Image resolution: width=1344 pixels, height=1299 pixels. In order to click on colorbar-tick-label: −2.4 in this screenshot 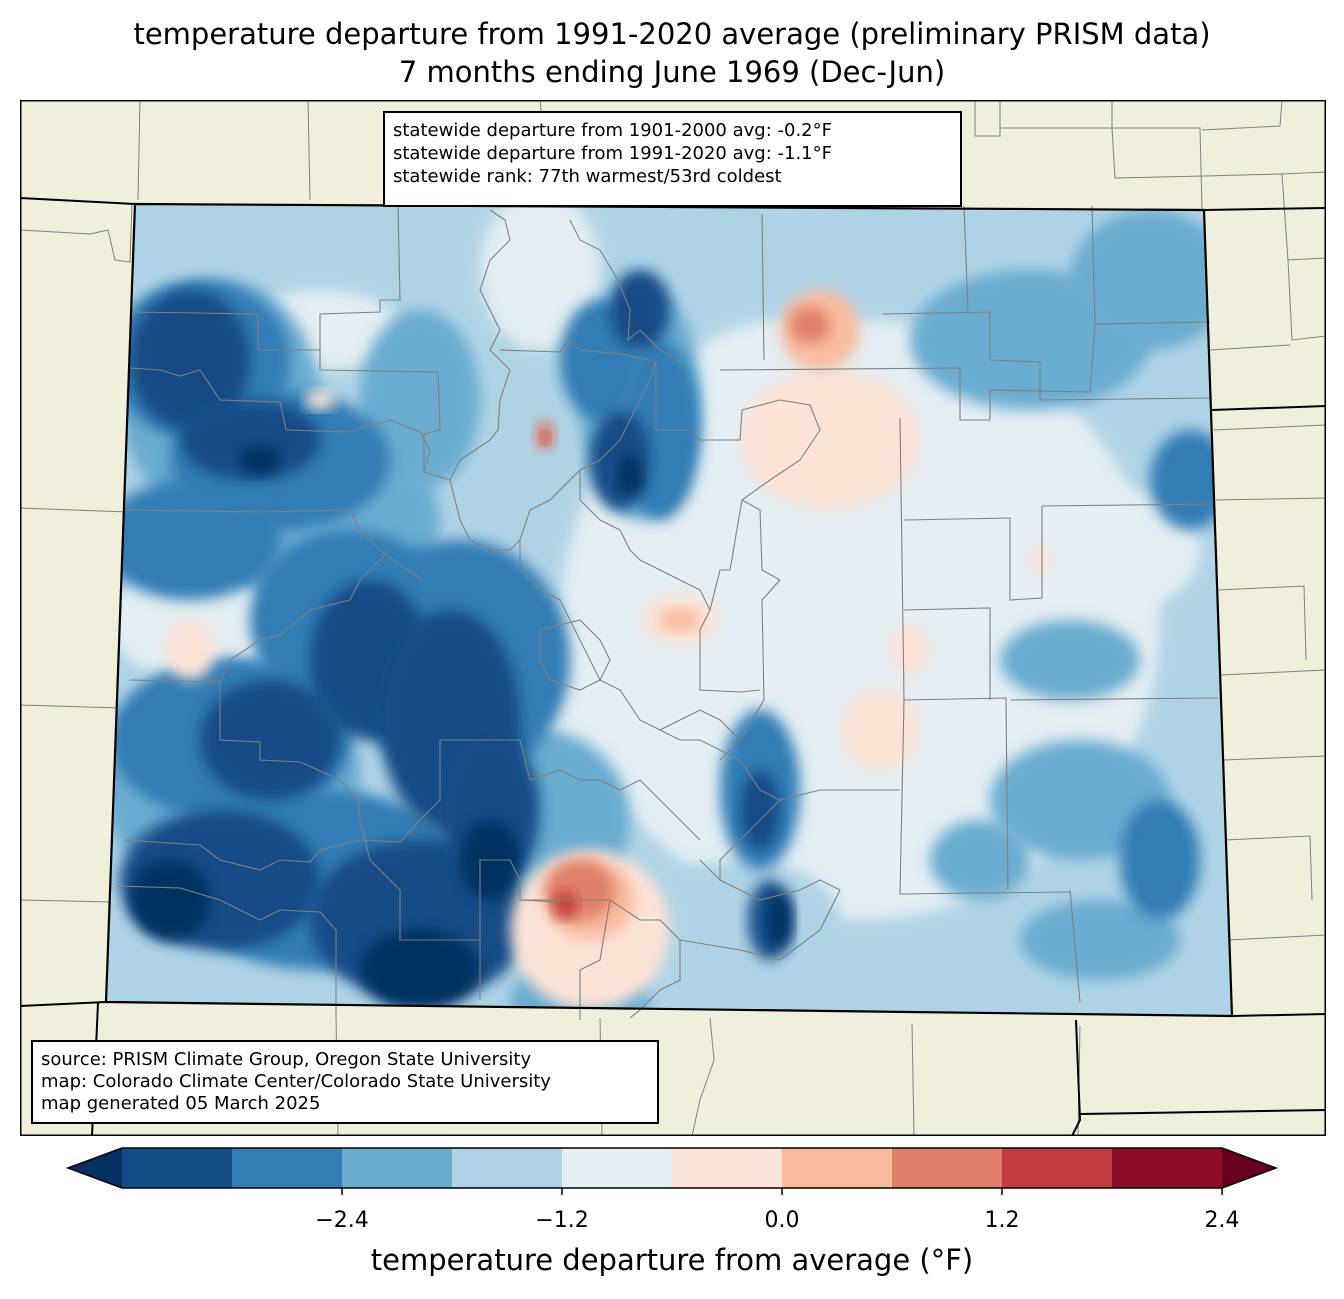, I will do `click(342, 1220)`.